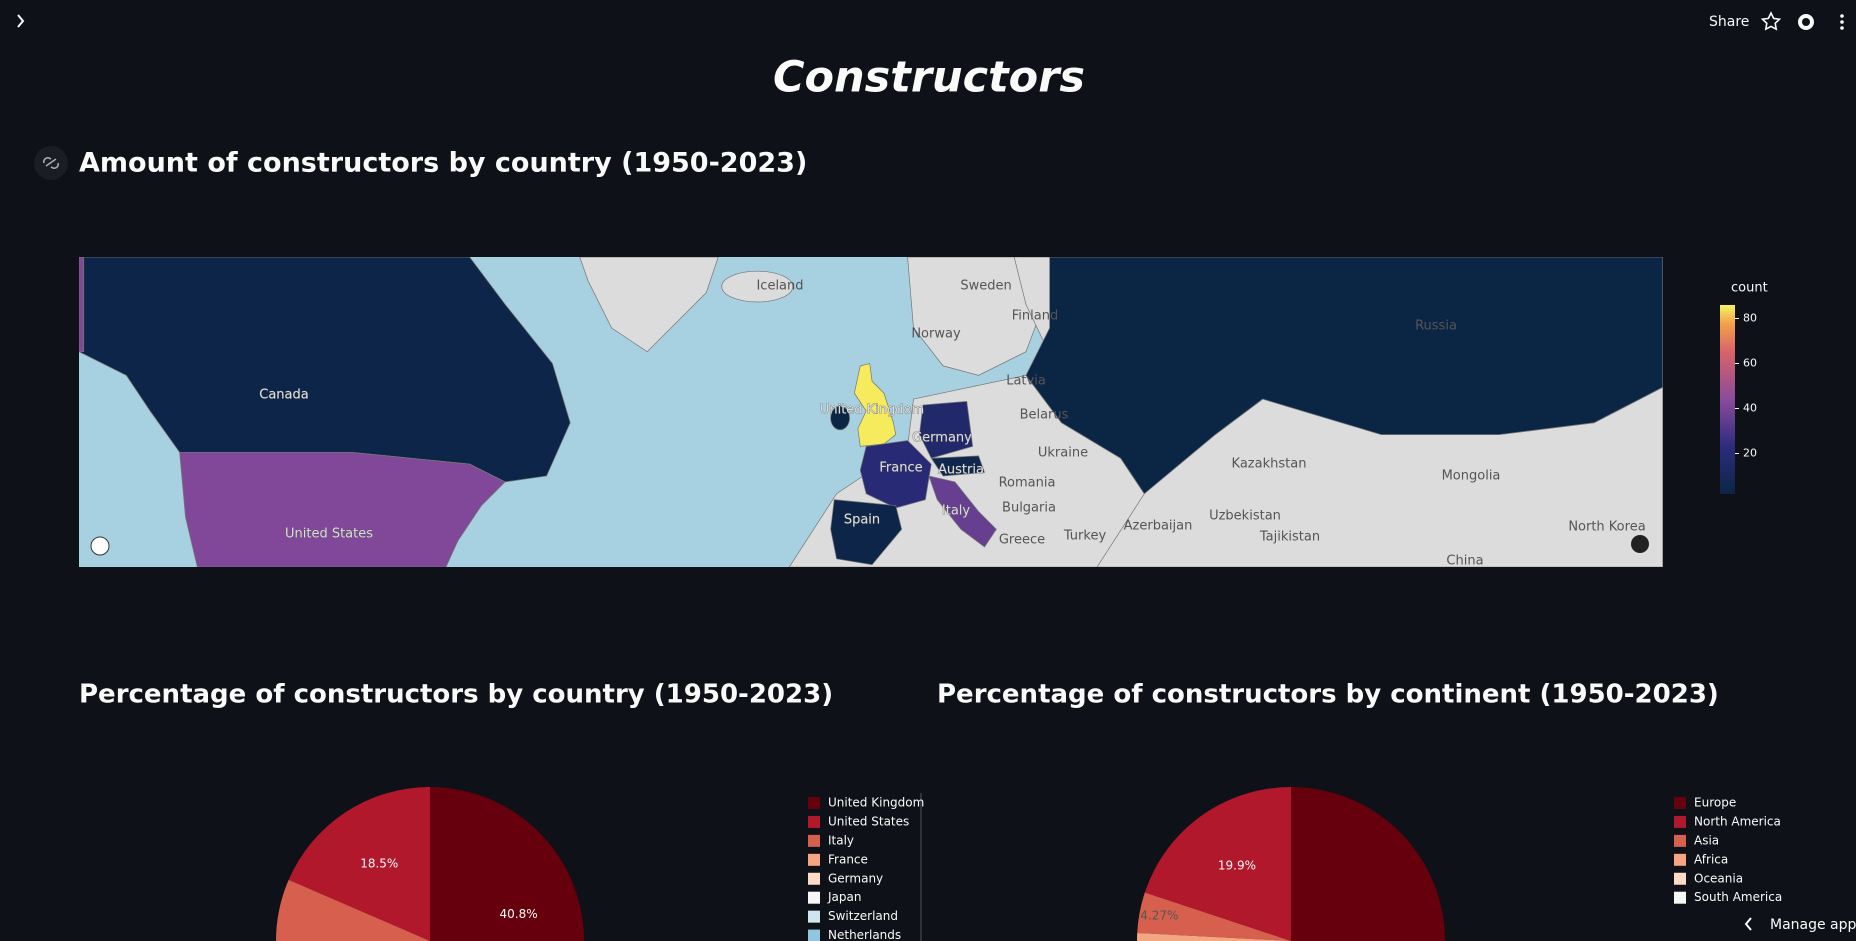 The width and height of the screenshot is (1856, 941). Describe the element at coordinates (1748, 924) in the screenshot. I see `manage-chevron` at that location.